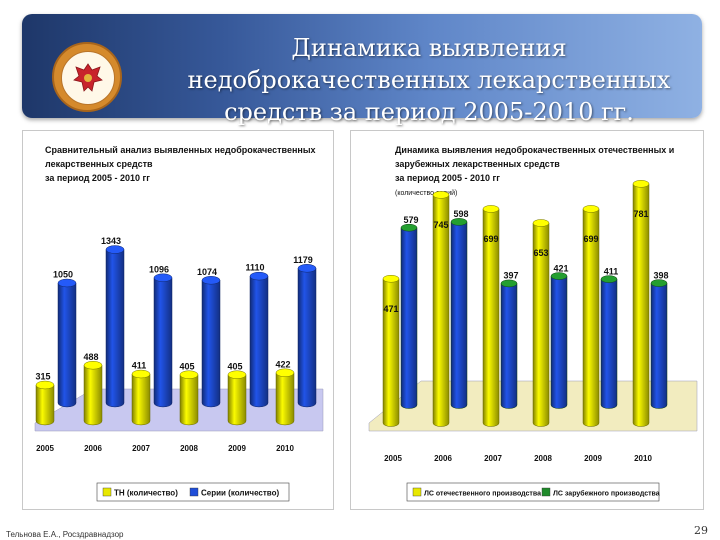 Image resolution: width=720 pixels, height=540 pixels. Describe the element at coordinates (99, 164) in the screenshot. I see `chart-title-line: лекарственных средств` at that location.